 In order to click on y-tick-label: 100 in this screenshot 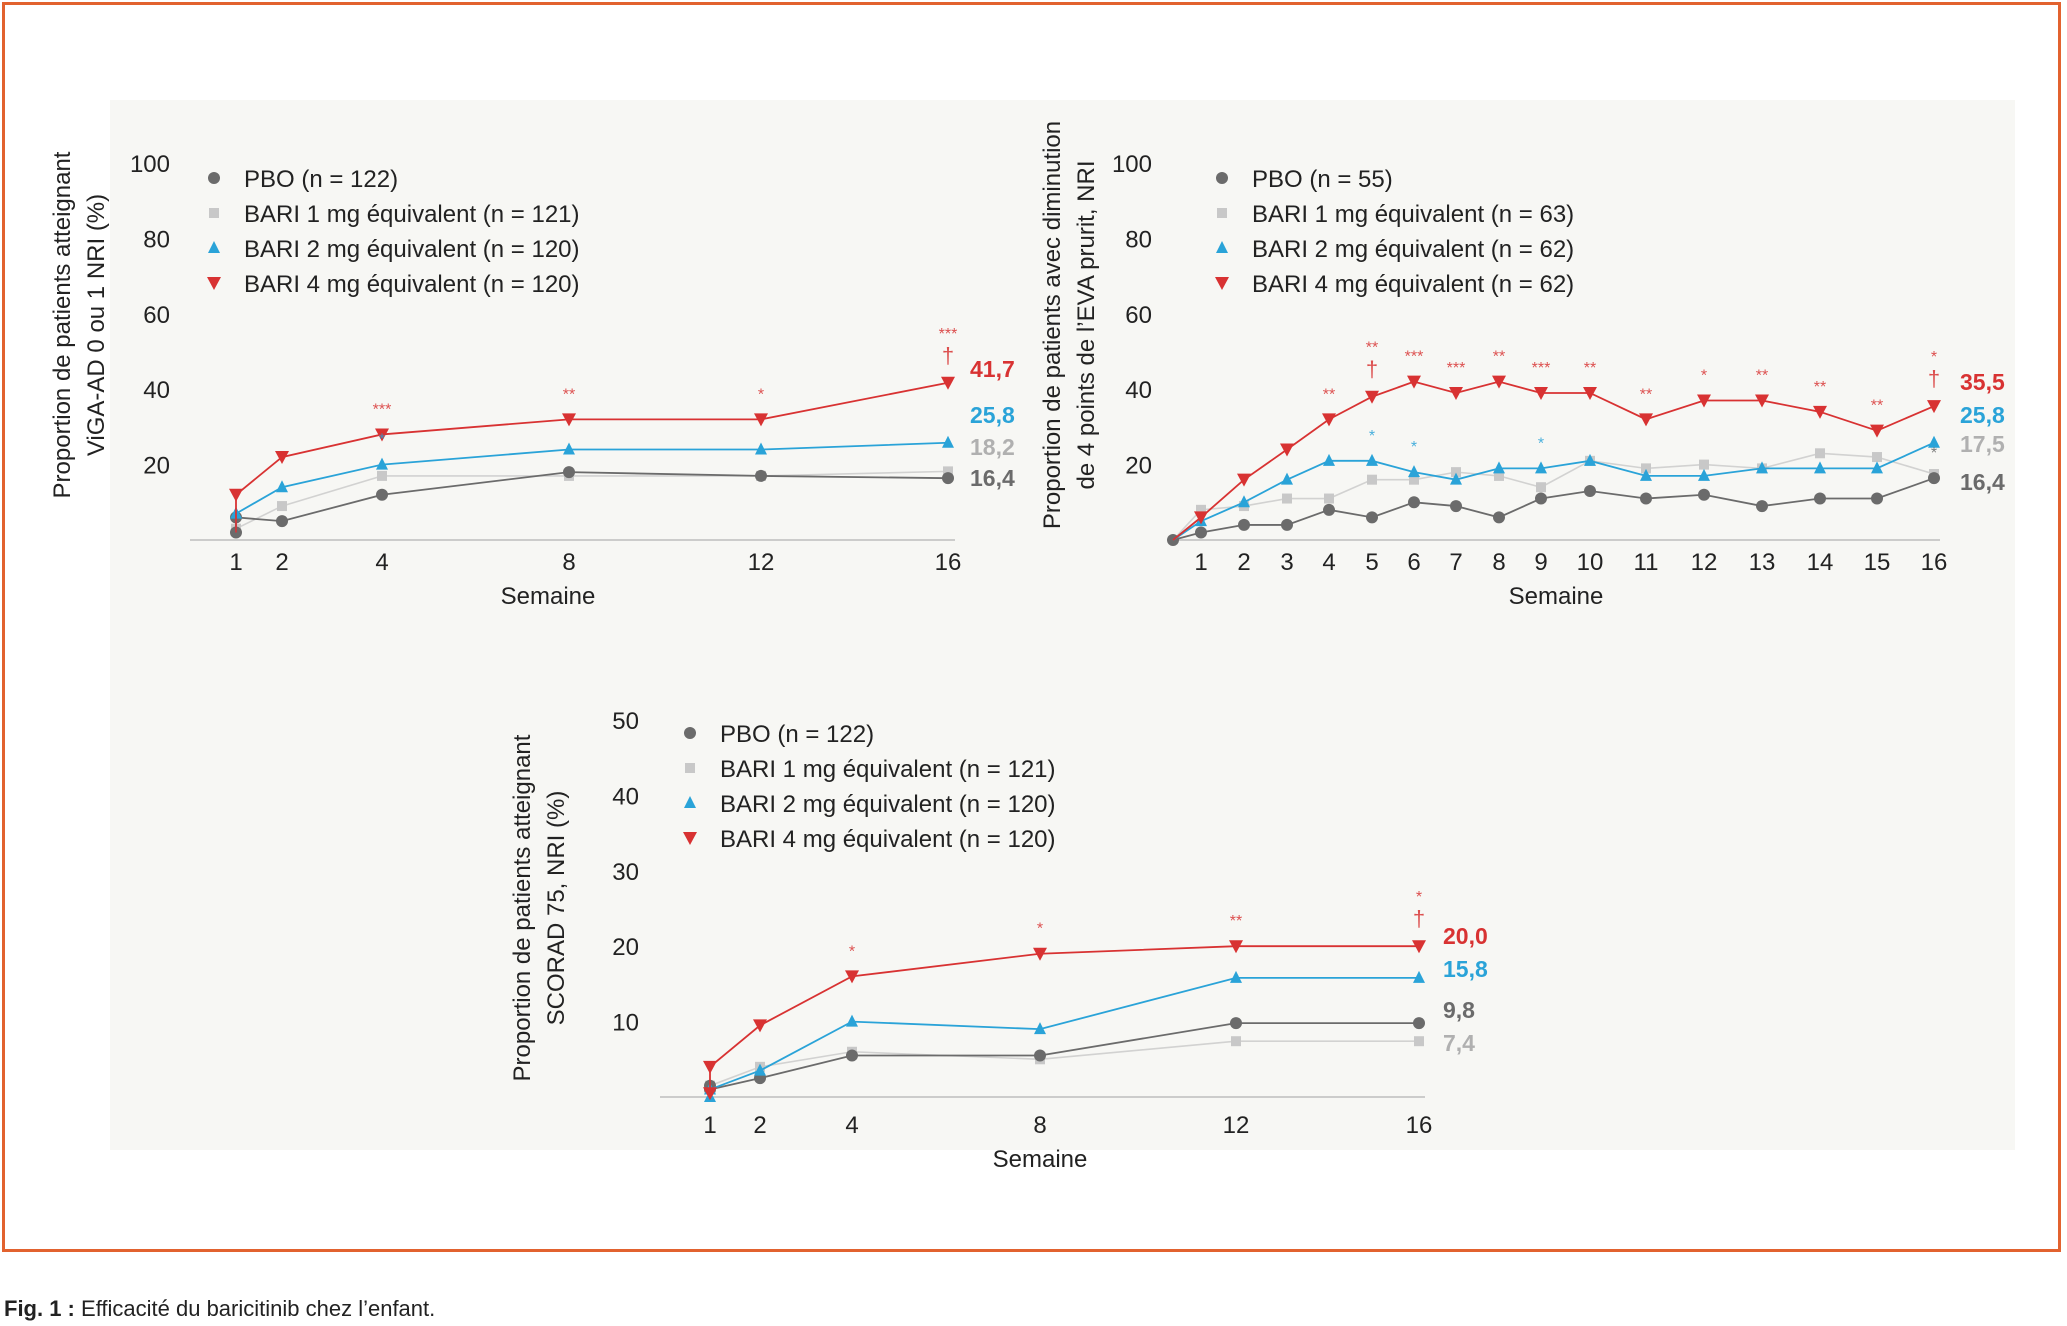, I will do `click(1132, 164)`.